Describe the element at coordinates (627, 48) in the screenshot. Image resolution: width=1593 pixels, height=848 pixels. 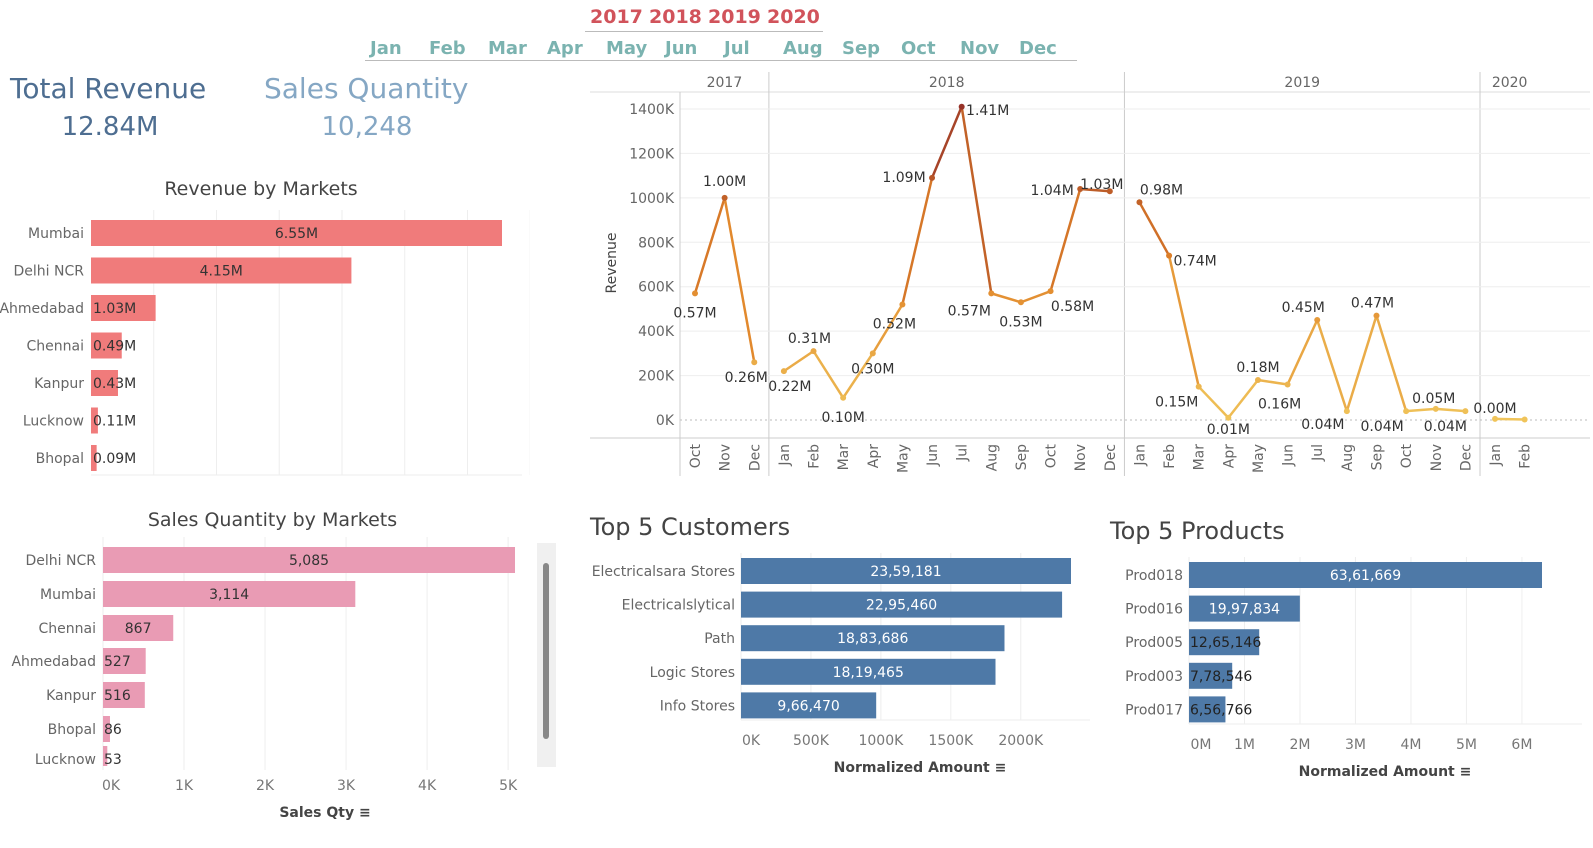
I see `month-filter-may: May` at that location.